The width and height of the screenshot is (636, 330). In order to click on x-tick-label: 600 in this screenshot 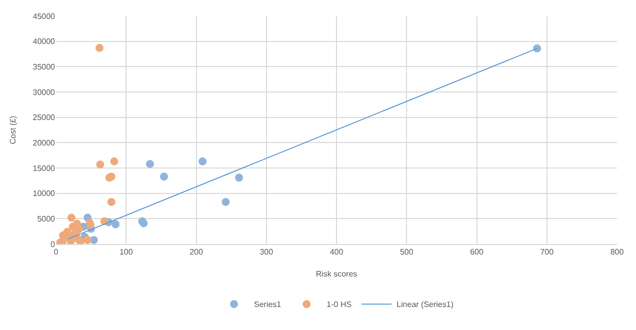, I will do `click(477, 252)`.